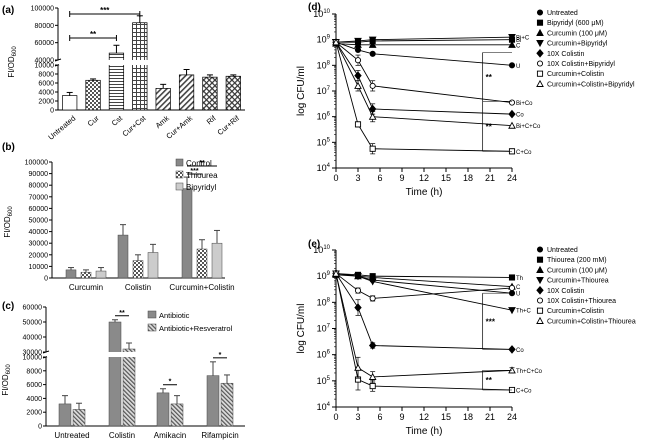  I want to click on legend-label: Curcumin+Colistin, so click(575, 311).